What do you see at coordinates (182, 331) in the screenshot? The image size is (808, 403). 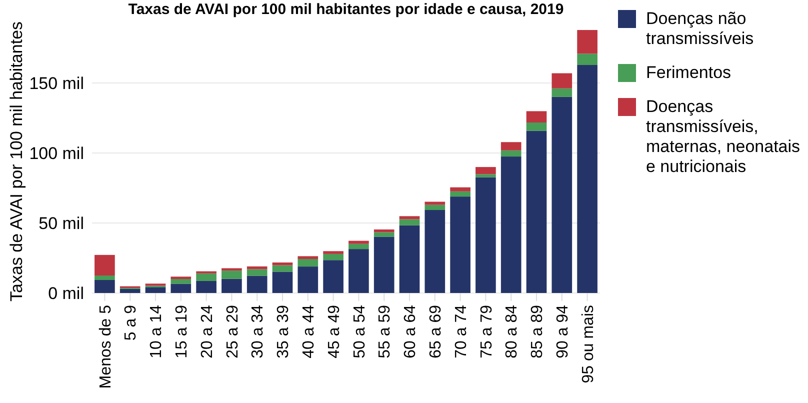 I see `x-tick-label: 15 a 19` at bounding box center [182, 331].